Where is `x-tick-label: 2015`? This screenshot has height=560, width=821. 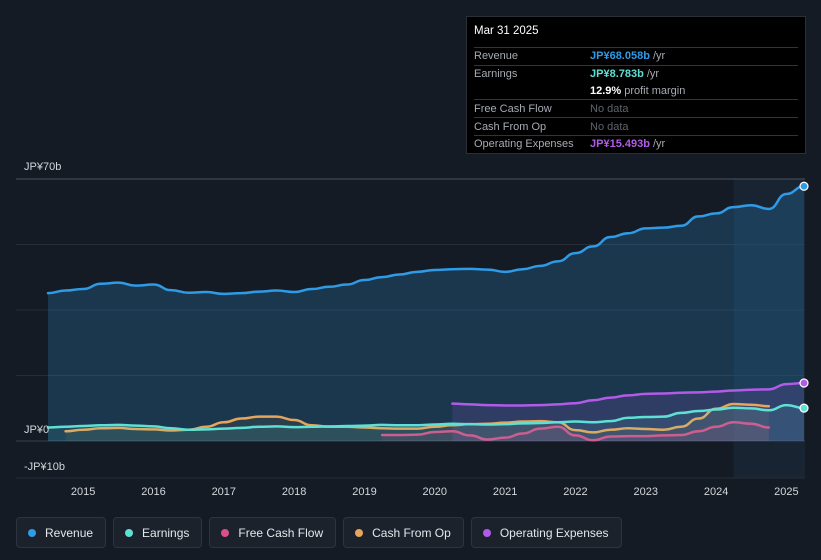
x-tick-label: 2015 is located at coordinates (83, 492).